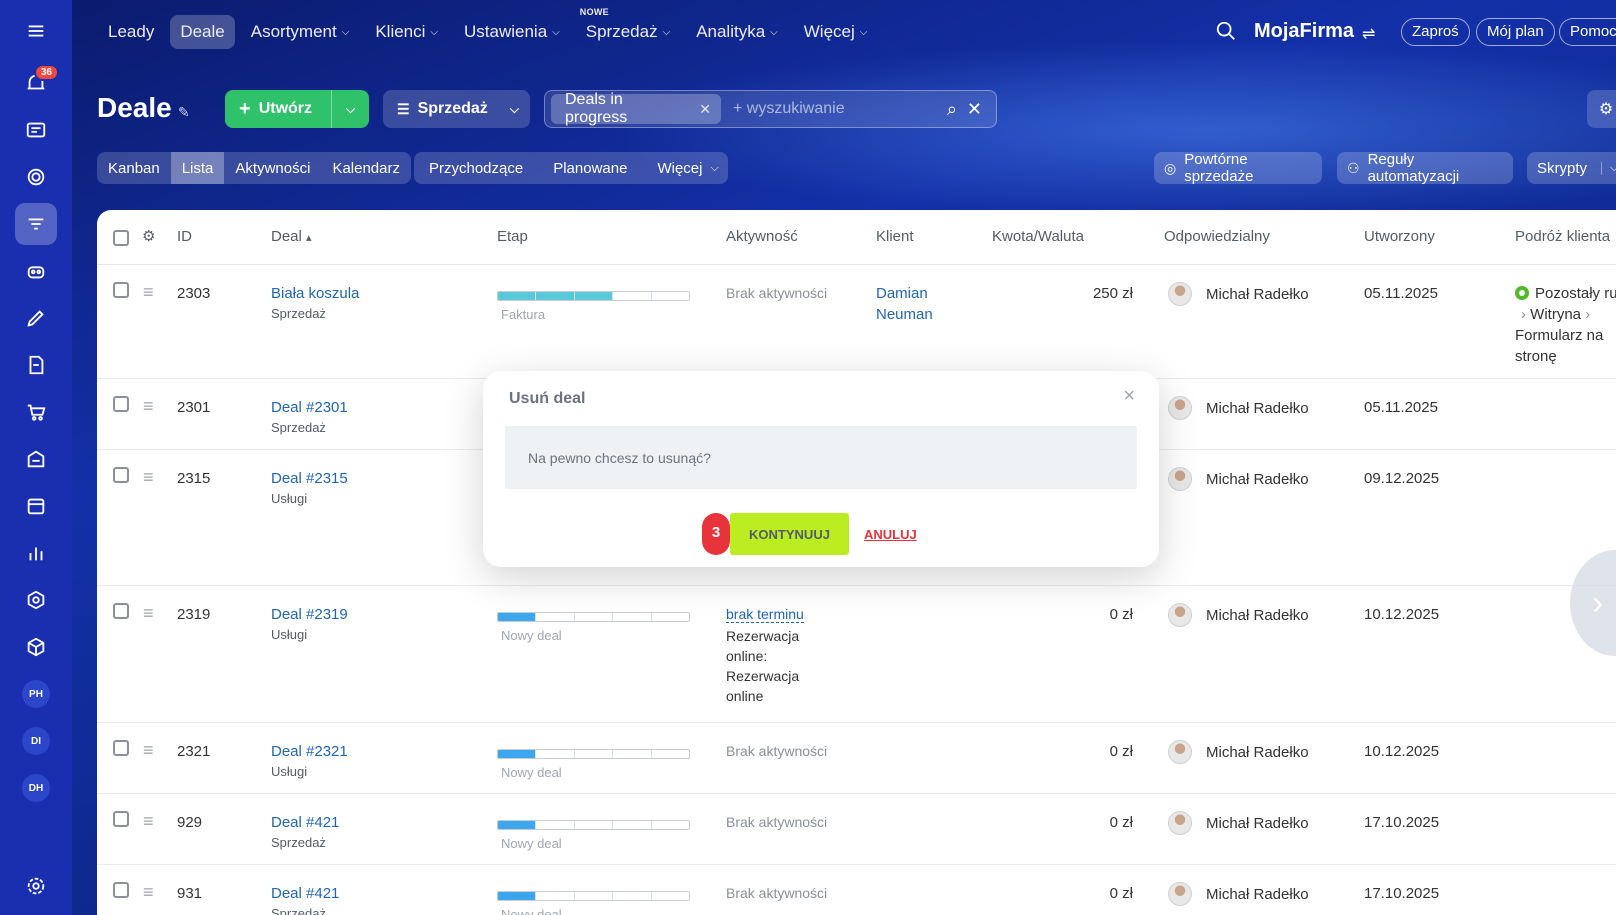  Describe the element at coordinates (36, 788) in the screenshot. I see `sidebar-avatar-dh: DH` at that location.